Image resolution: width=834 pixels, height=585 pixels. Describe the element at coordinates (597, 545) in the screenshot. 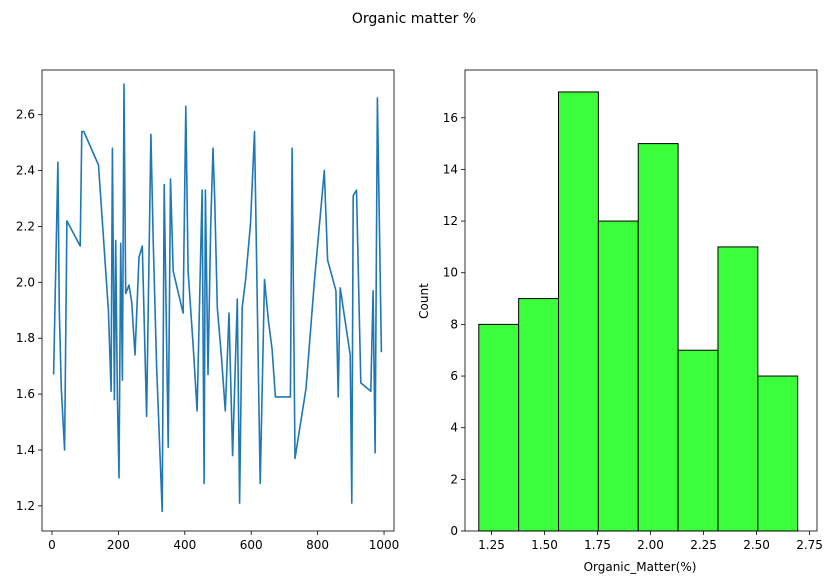

I see `x-tick-label: 1.75` at that location.